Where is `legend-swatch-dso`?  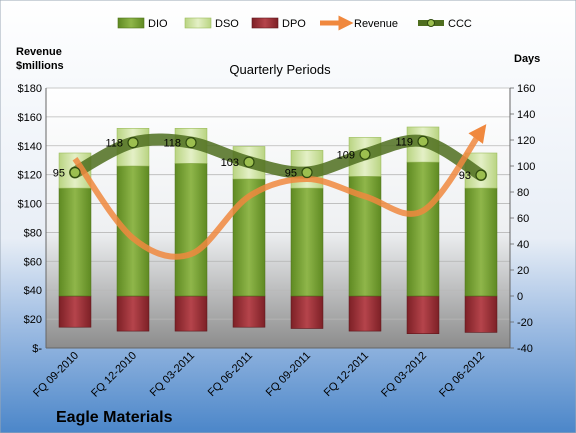
legend-swatch-dso is located at coordinates (198, 23).